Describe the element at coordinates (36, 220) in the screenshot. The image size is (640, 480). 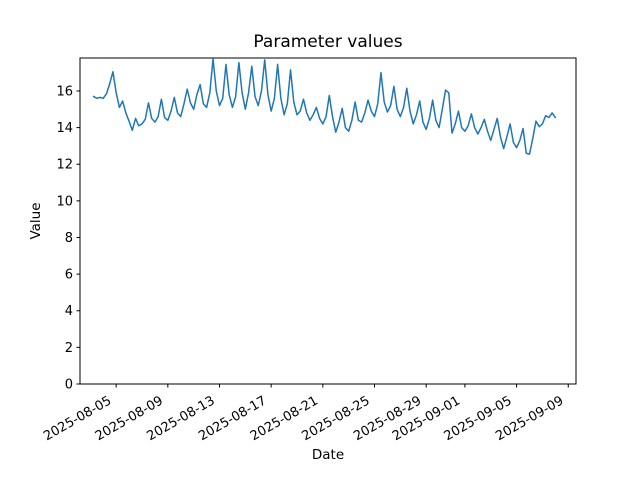
I see `y-axis-label: Value` at that location.